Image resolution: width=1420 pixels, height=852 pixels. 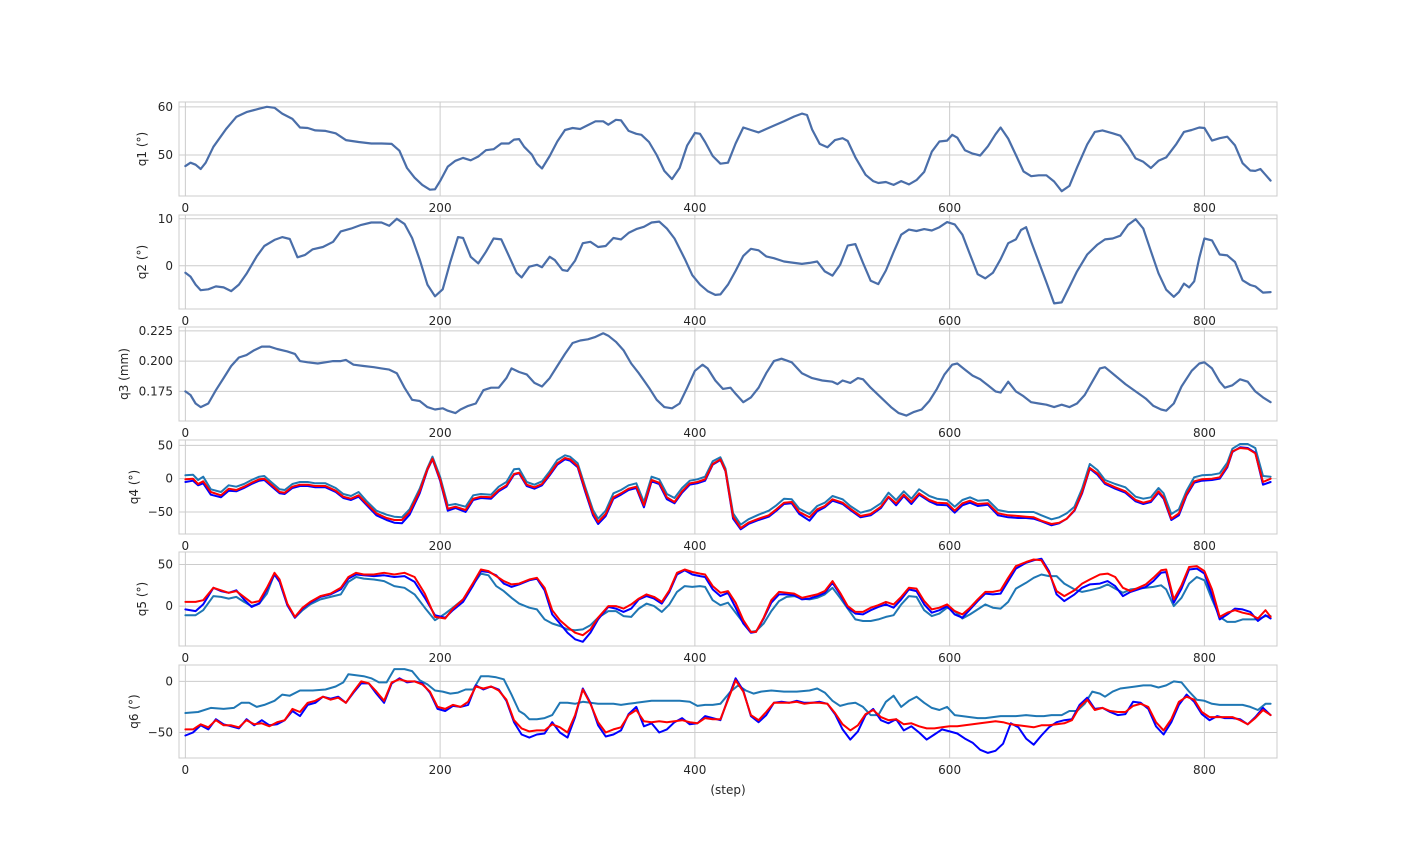 What do you see at coordinates (142, 262) in the screenshot?
I see `y-axis-label: q2 (°)` at bounding box center [142, 262].